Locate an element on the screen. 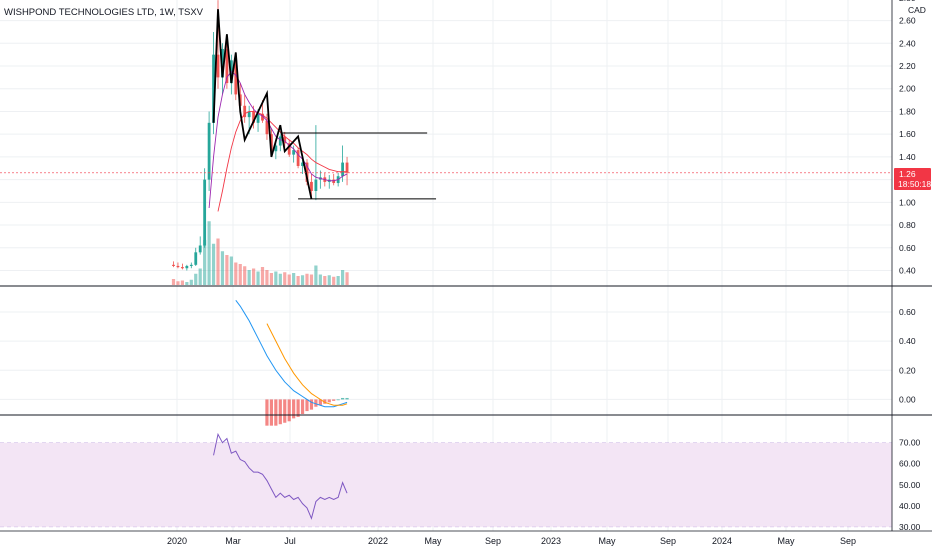  chart-title: WISHPOND TECHNOLOGIES LTD, 1W, TSXV is located at coordinates (104, 12).